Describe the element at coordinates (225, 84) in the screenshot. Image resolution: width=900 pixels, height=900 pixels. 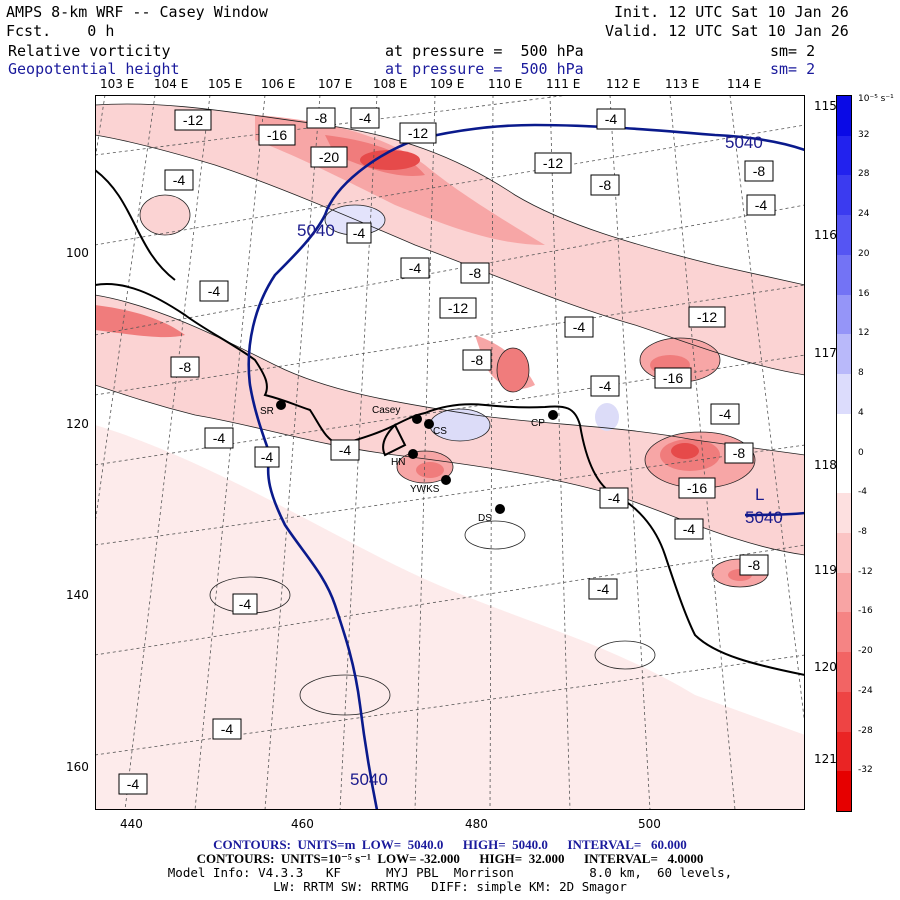
I see `lon-label: 105 E` at that location.